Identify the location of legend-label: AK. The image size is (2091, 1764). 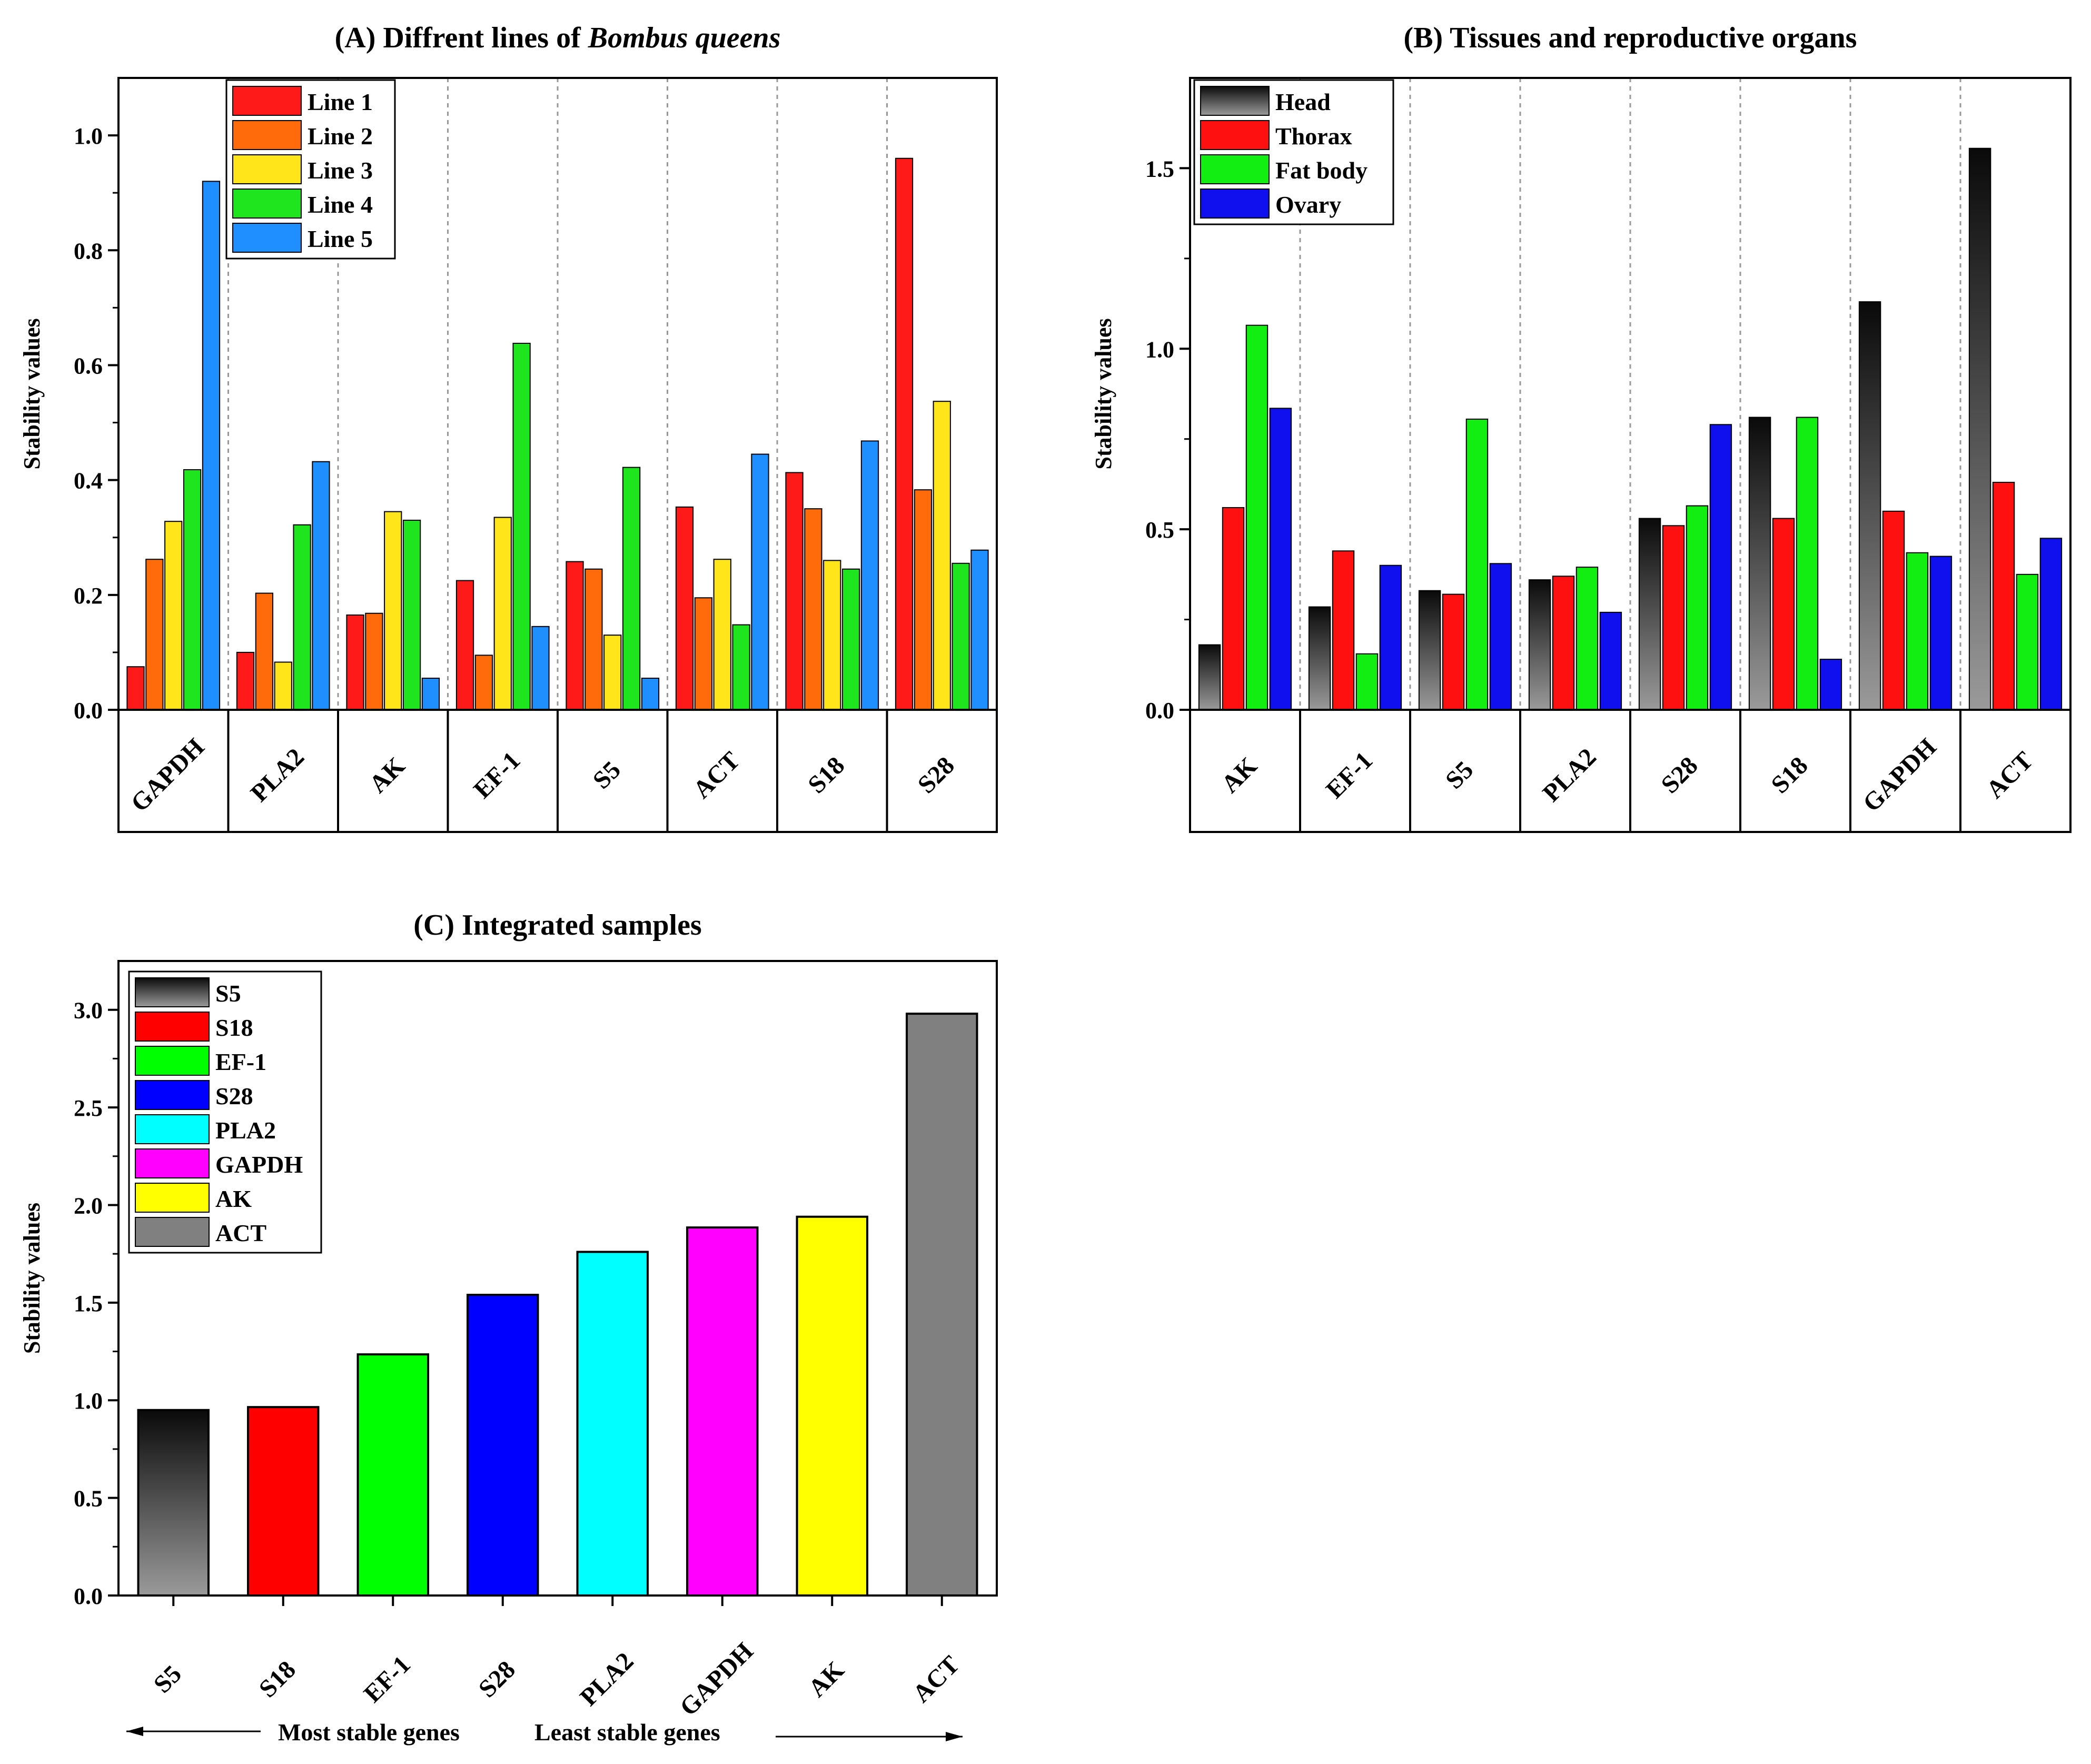
(233, 1198).